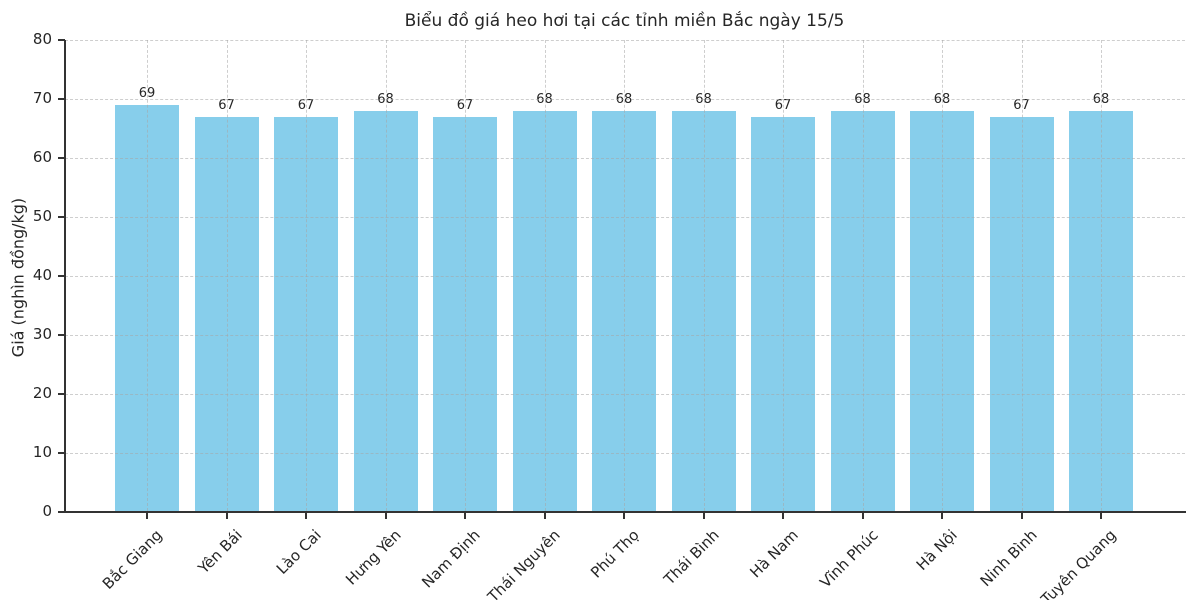 Image resolution: width=1200 pixels, height=600 pixels. What do you see at coordinates (615, 554) in the screenshot?
I see `x-tick-label: Phú Thọ` at bounding box center [615, 554].